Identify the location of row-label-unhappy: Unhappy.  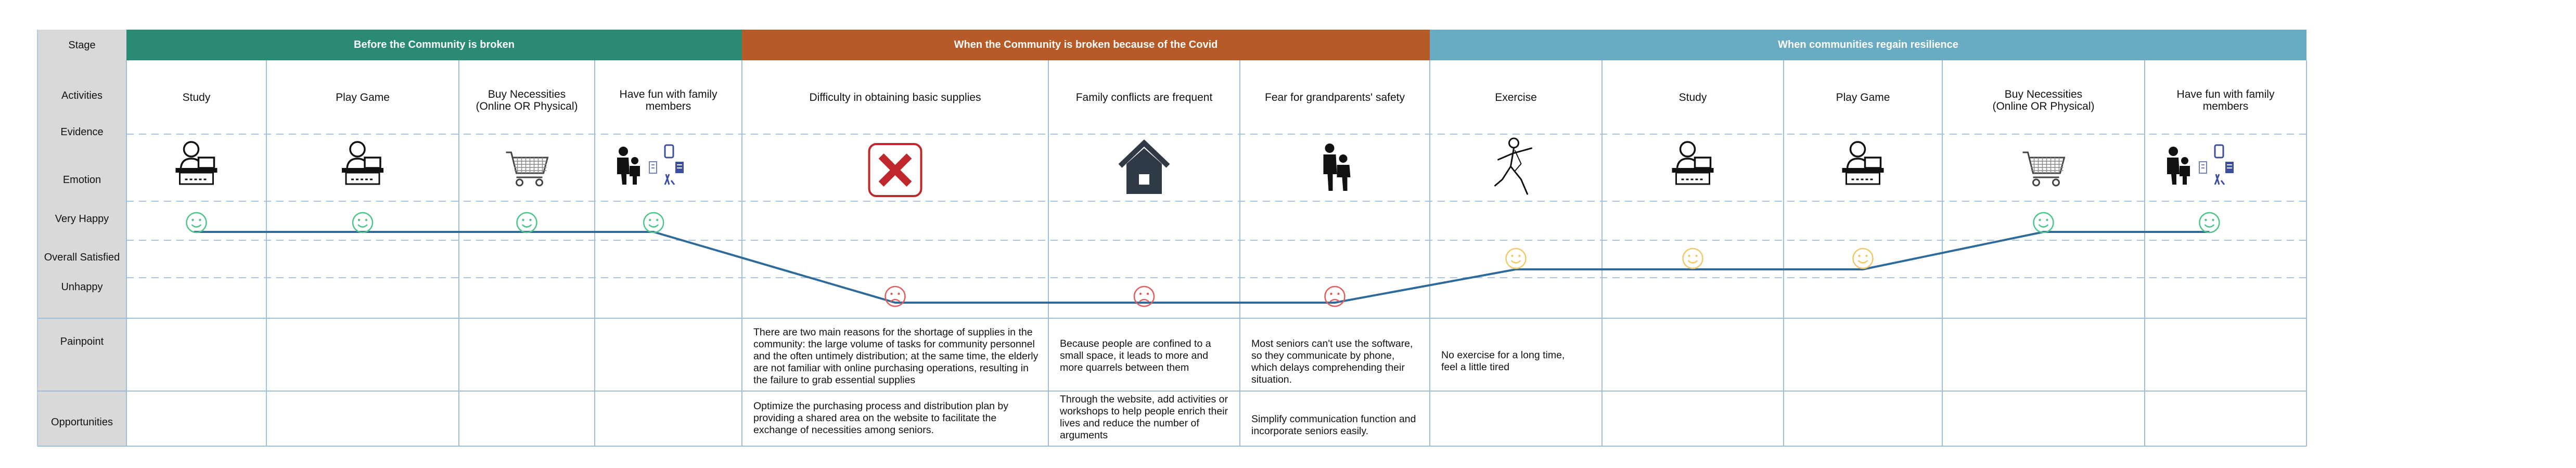
(82, 287).